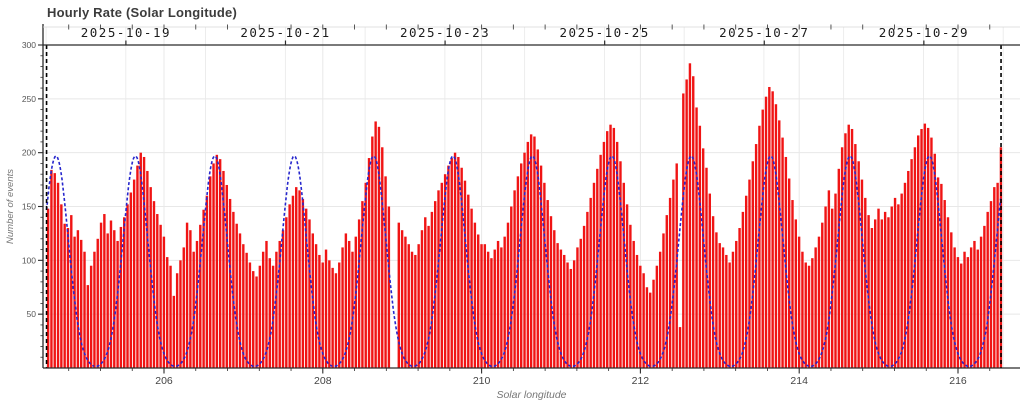 The image size is (1024, 408). I want to click on date-label: 2025-10-29, so click(924, 32).